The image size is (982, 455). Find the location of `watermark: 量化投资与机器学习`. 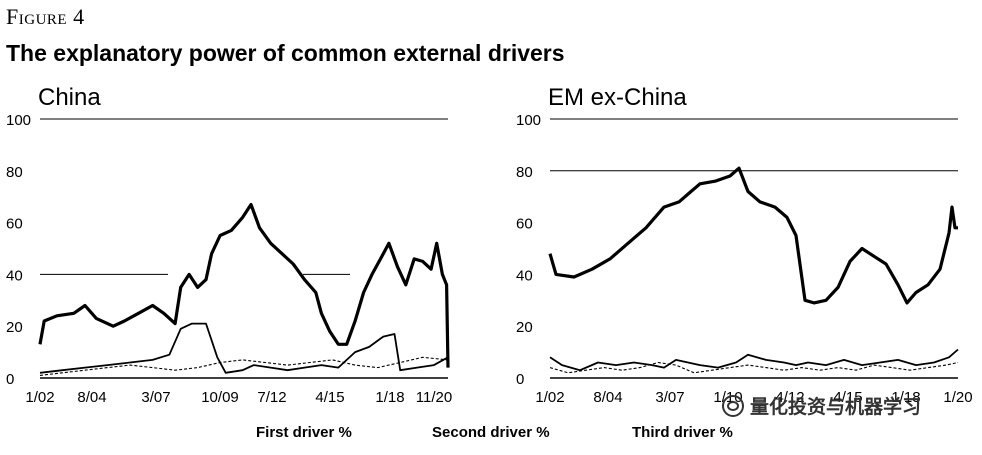

watermark: 量化投资与机器学习 is located at coordinates (821, 405).